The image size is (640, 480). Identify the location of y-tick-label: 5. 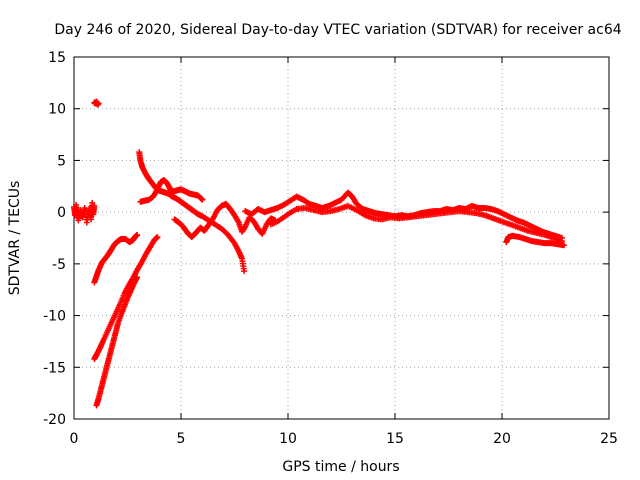
(61, 161).